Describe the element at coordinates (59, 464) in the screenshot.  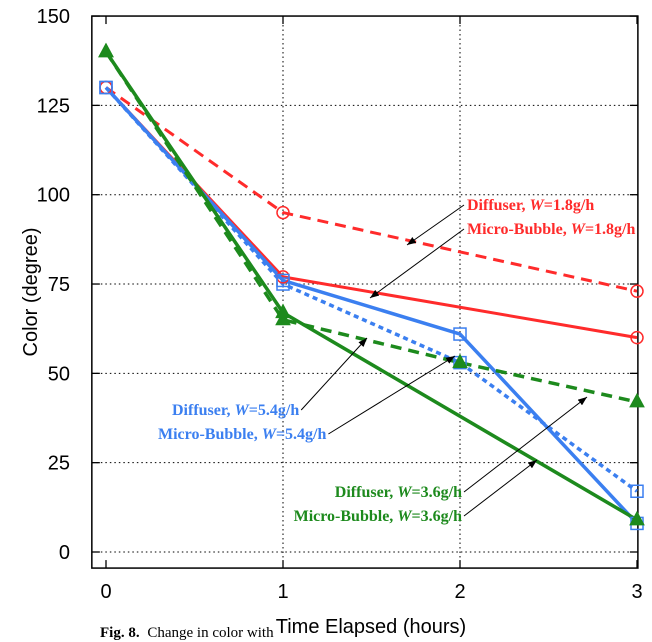
I see `y-tick-label: 25` at that location.